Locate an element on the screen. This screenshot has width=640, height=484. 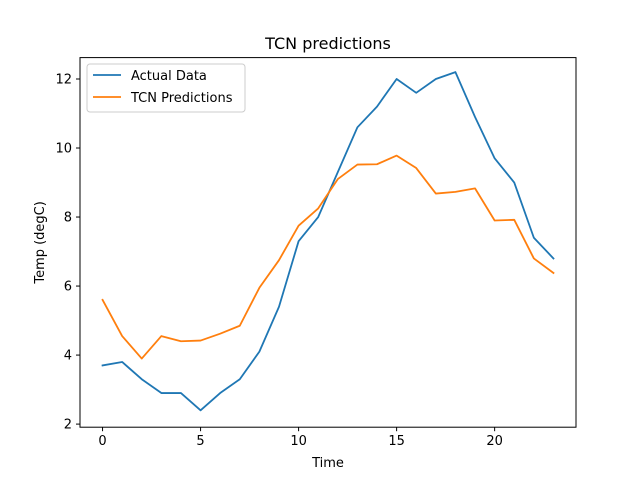
legend-label-tcn-predictions: TCN Predictions is located at coordinates (181, 98).